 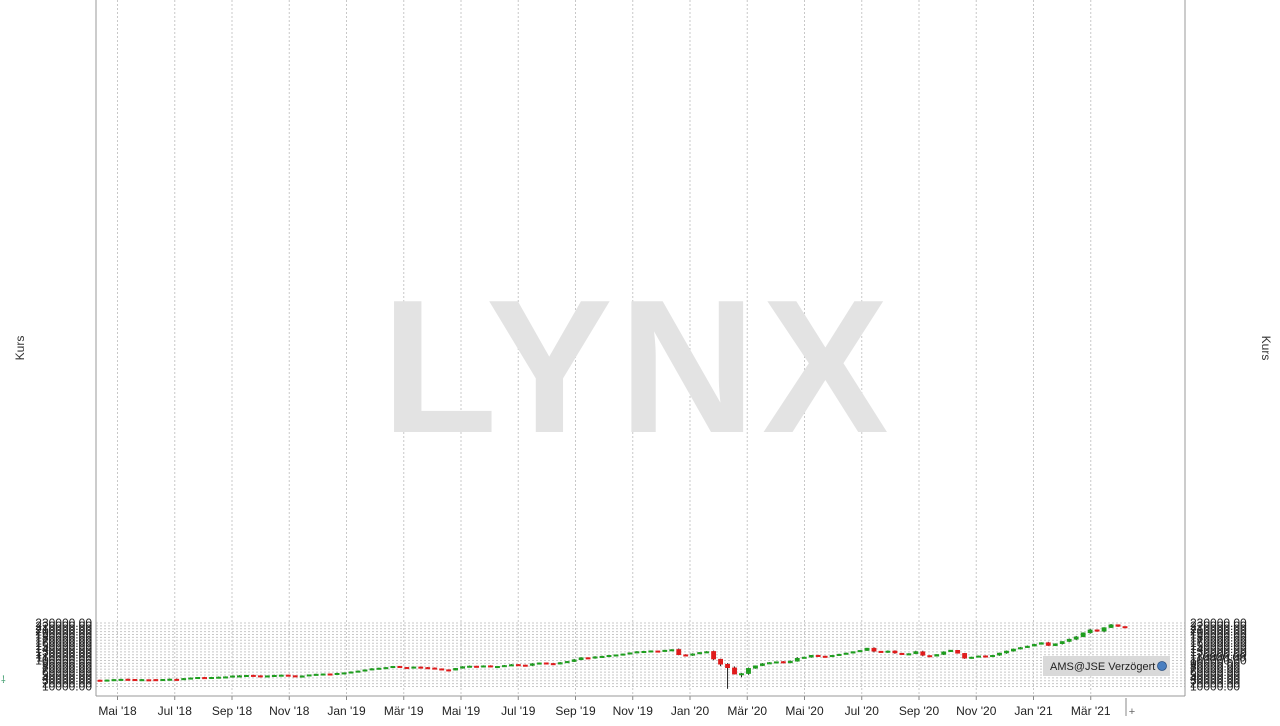 What do you see at coordinates (67, 672) in the screenshot?
I see `y-tick-label-left: 60000.00` at bounding box center [67, 672].